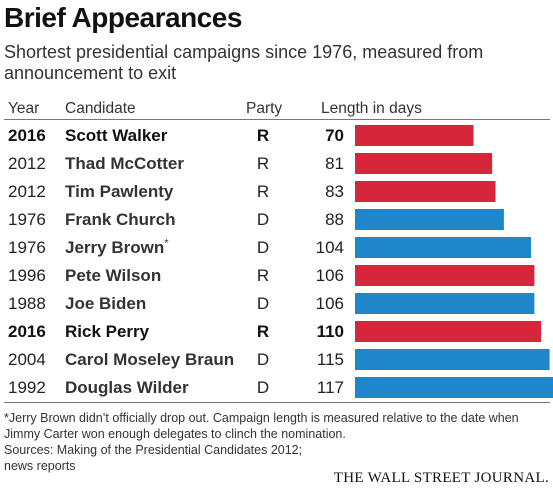  Describe the element at coordinates (334, 163) in the screenshot. I see `row-length: 81` at that location.